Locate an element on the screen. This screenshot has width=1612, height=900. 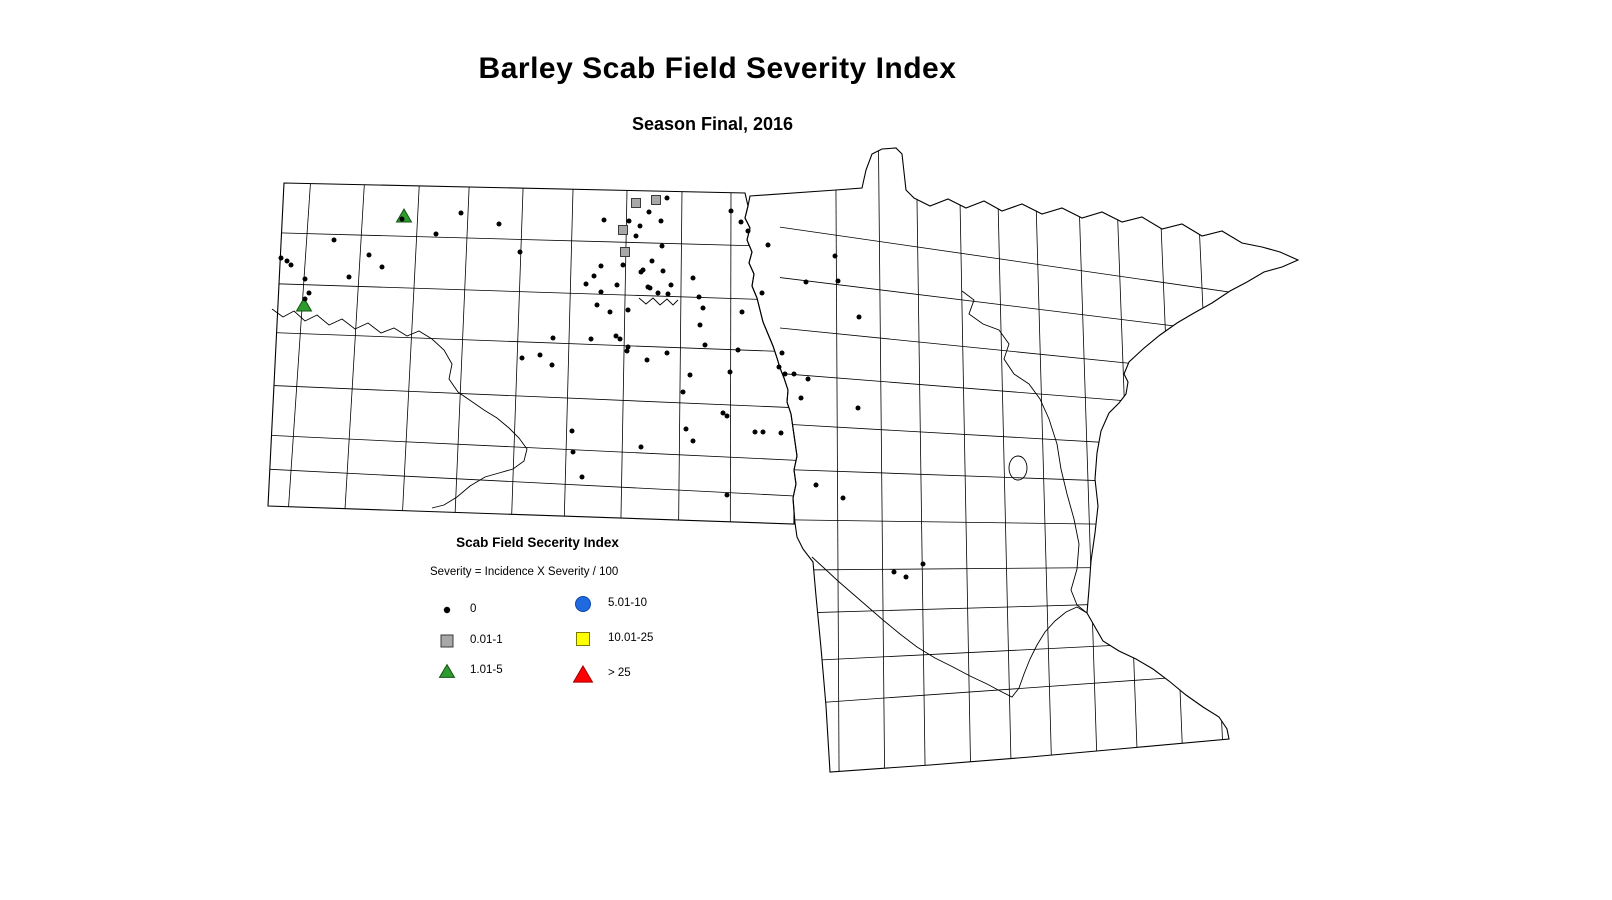
legend-label: 0 is located at coordinates (473, 609).